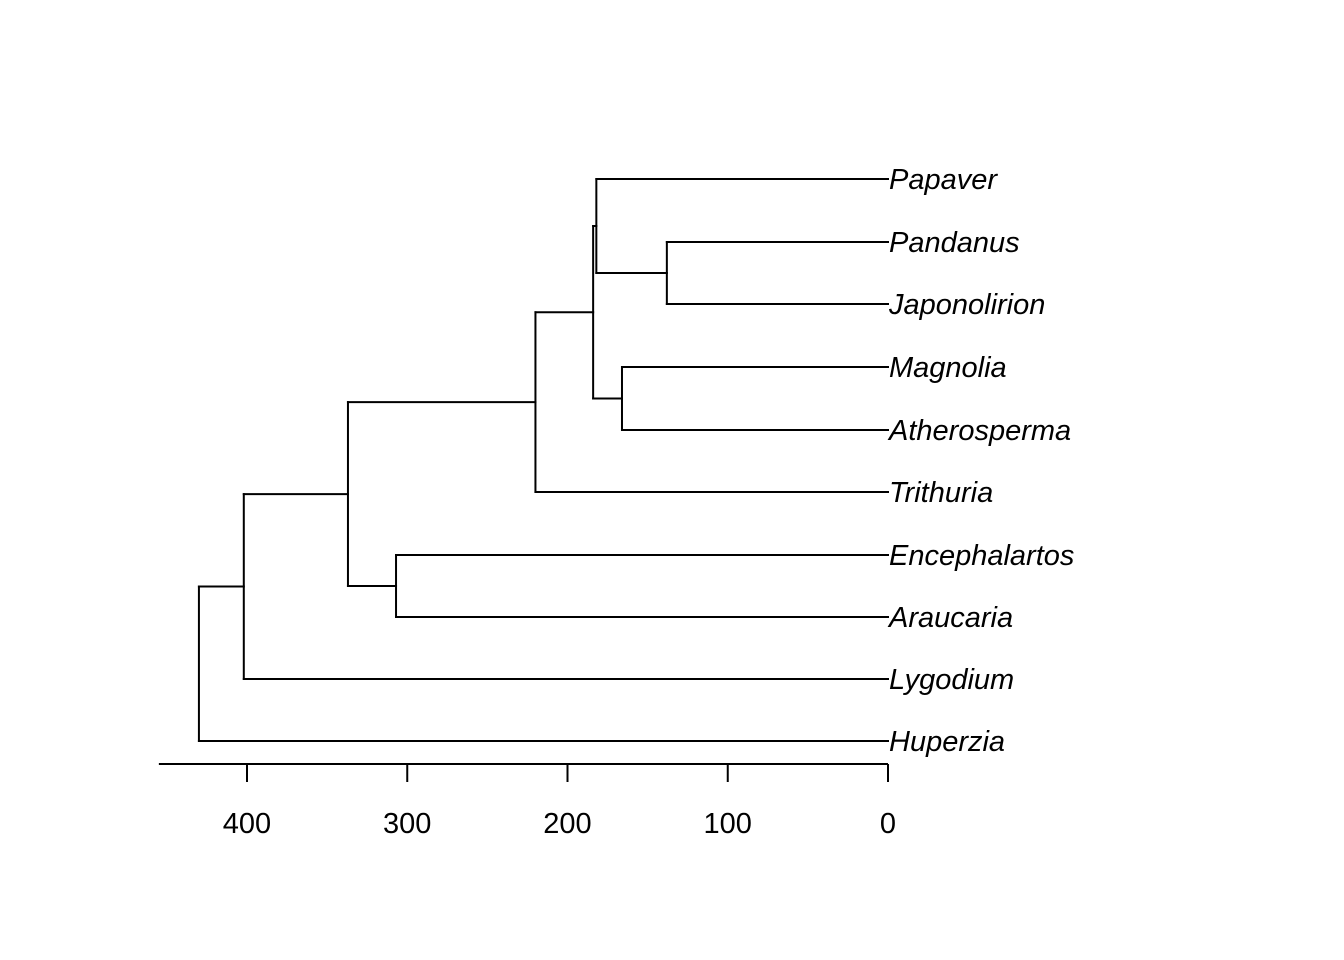 The width and height of the screenshot is (1344, 960). I want to click on axis-tick-label-0: 0, so click(888, 824).